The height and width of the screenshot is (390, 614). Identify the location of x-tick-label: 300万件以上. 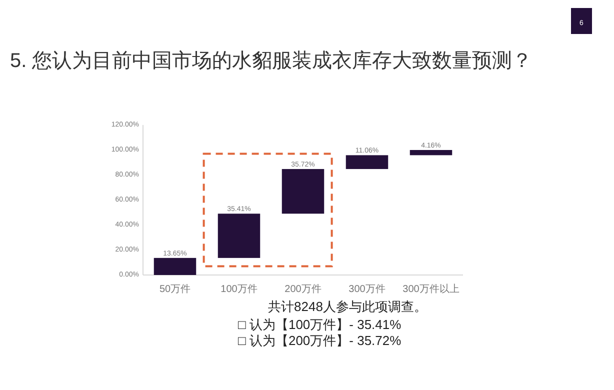
(431, 289).